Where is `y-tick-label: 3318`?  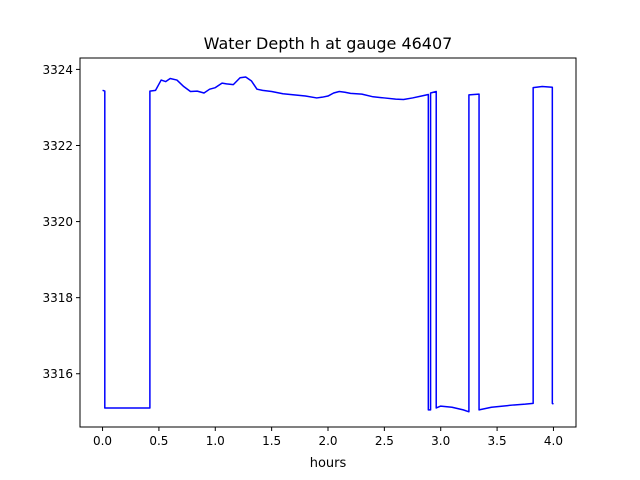
y-tick-label: 3318 is located at coordinates (57, 298).